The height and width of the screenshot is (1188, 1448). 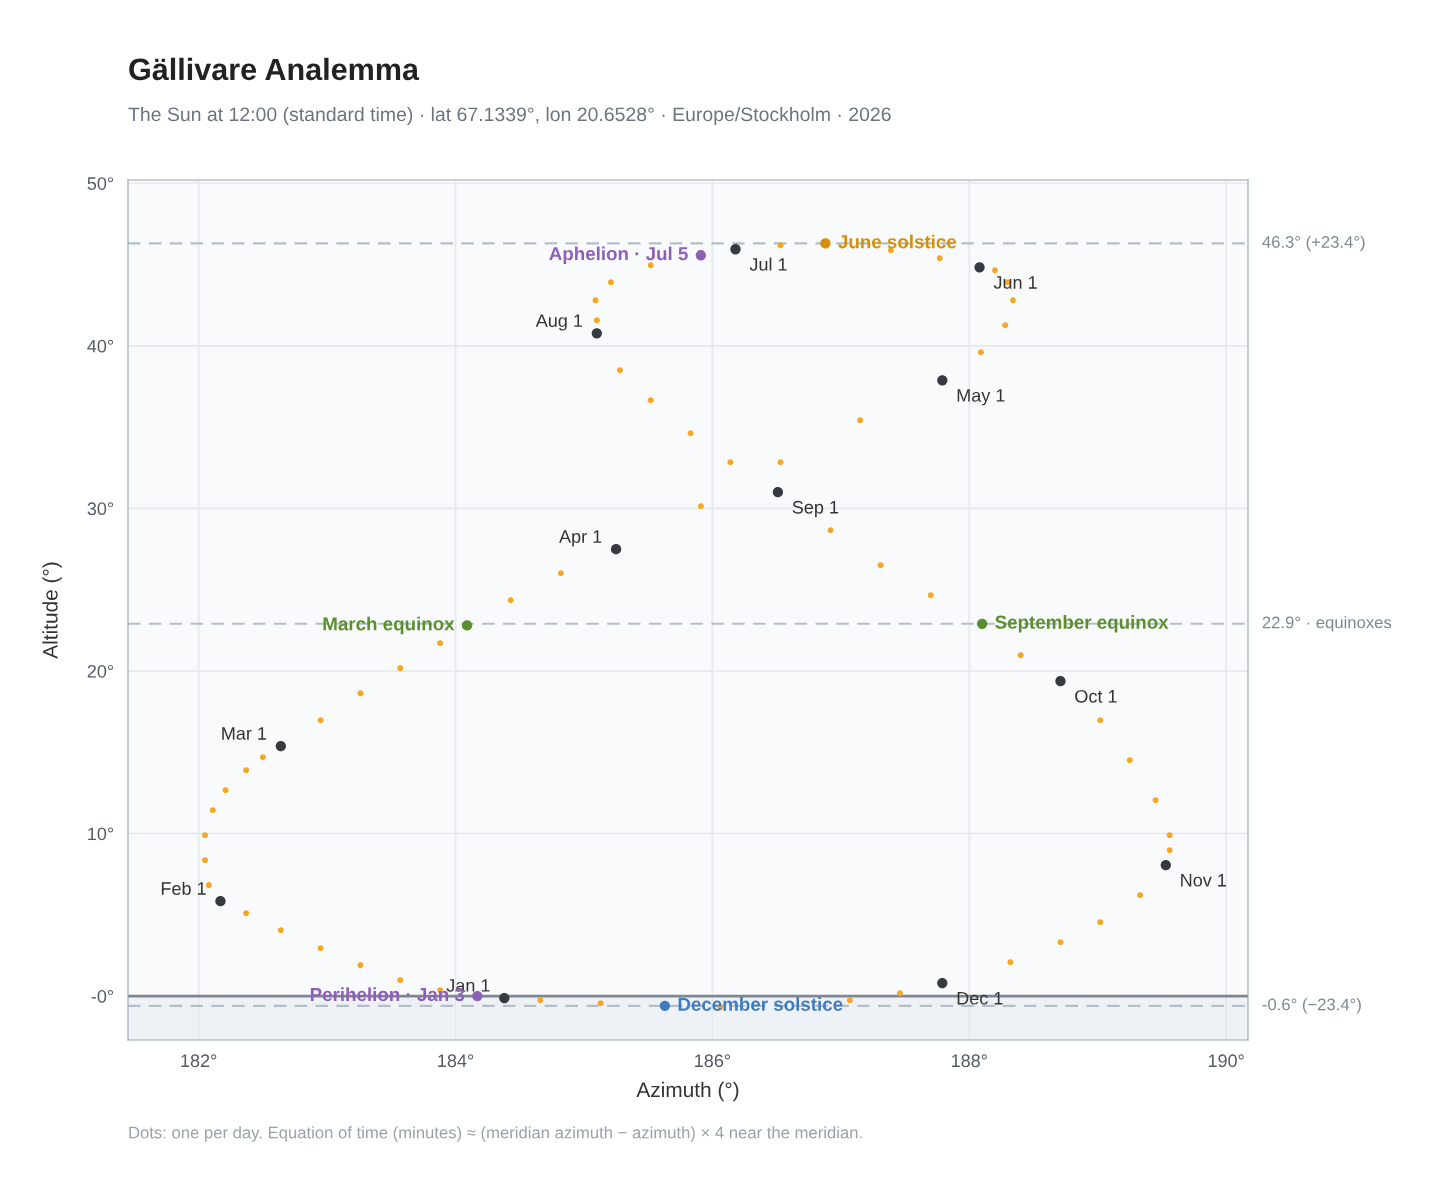 I want to click on data-label: Oct 1, so click(x=1096, y=696).